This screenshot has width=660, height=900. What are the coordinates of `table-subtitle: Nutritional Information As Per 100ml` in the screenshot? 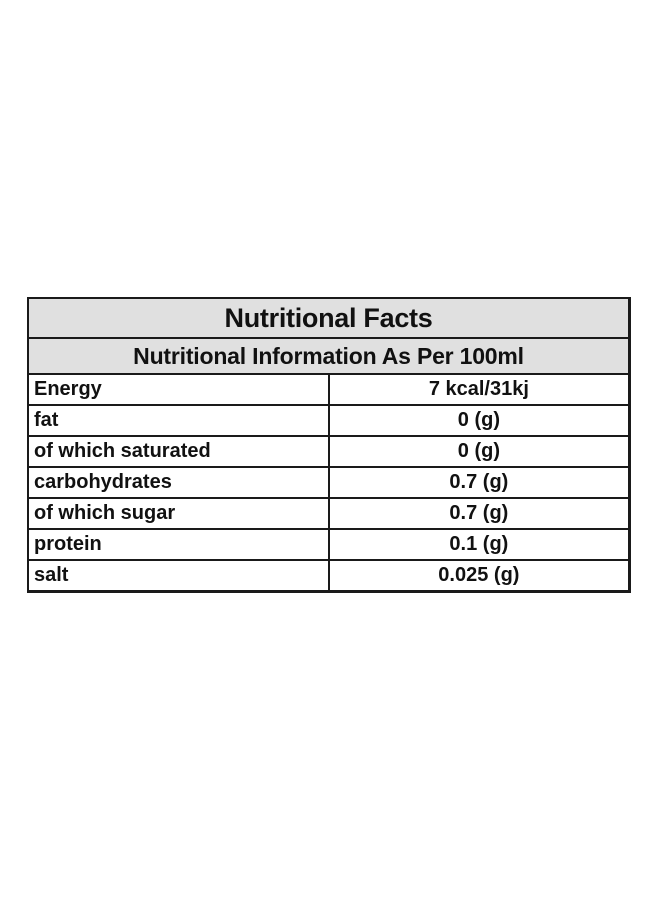 It's located at (329, 356).